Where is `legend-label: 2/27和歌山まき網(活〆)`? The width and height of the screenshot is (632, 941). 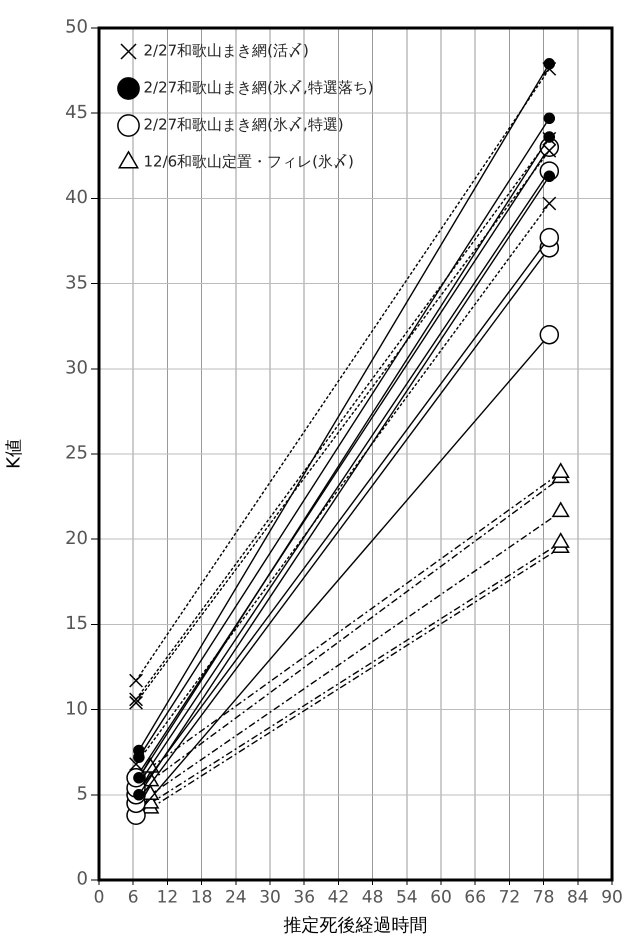
legend-label: 2/27和歌山まき網(活〆) is located at coordinates (226, 50).